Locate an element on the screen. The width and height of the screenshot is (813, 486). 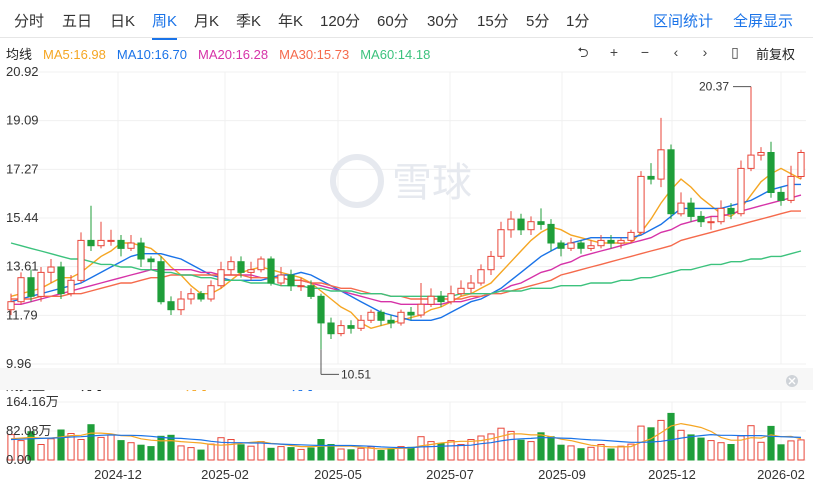
tab-1: 分时 is located at coordinates (29, 21).